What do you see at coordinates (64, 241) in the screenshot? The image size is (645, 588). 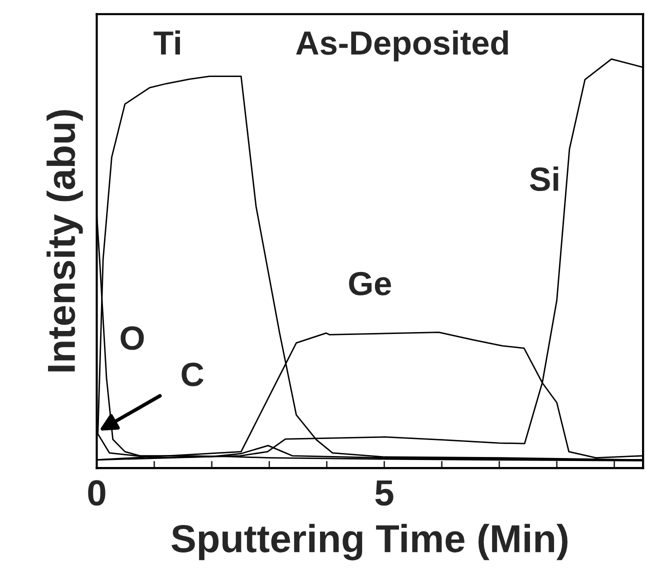 I see `y-axis-title: Intensity (abu)` at bounding box center [64, 241].